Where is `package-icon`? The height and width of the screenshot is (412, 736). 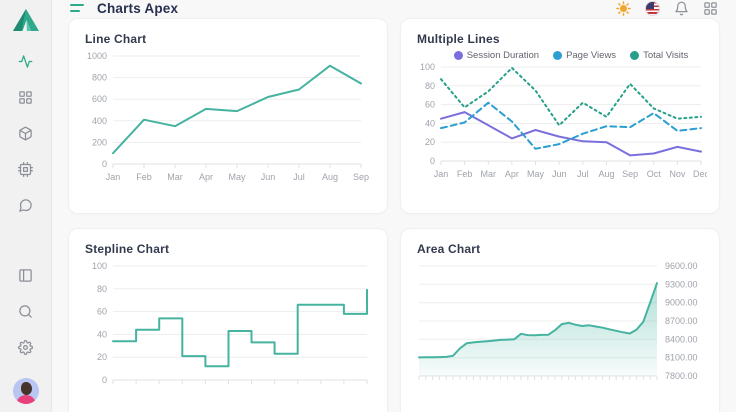
package-icon is located at coordinates (25, 133).